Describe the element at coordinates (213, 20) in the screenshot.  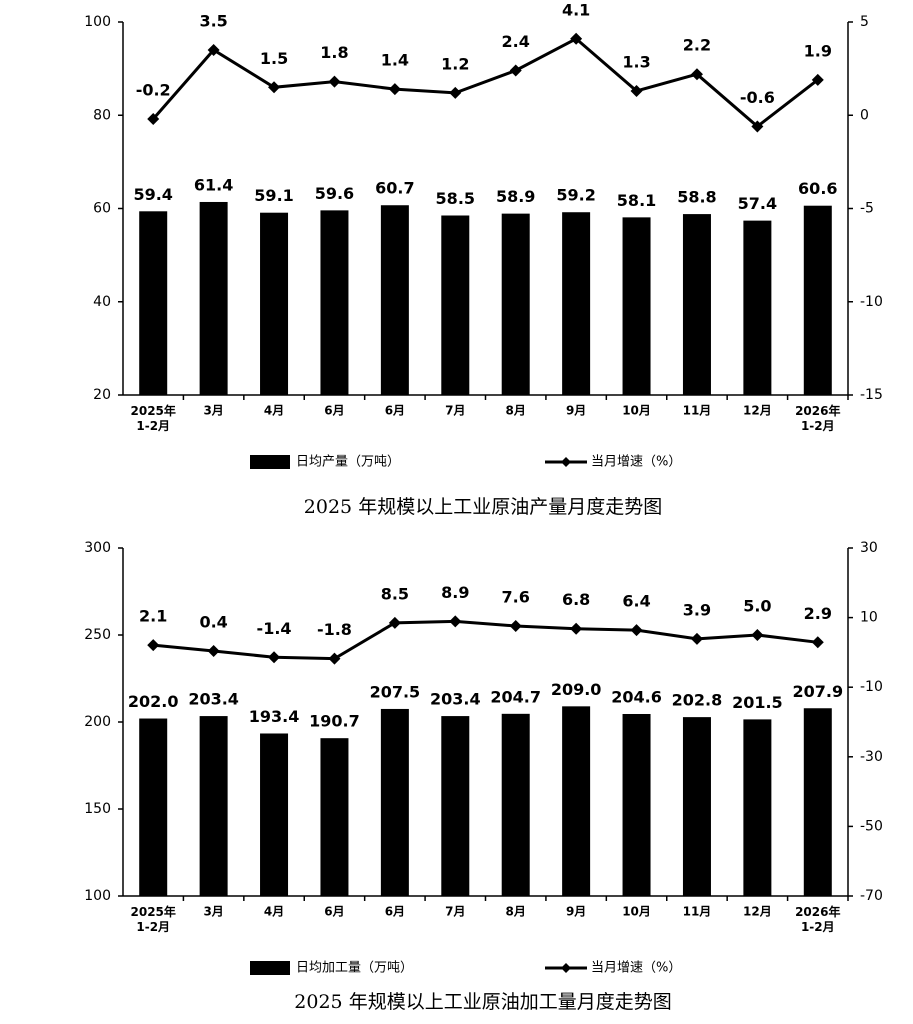
I see `line-value-label: 3.5` at that location.